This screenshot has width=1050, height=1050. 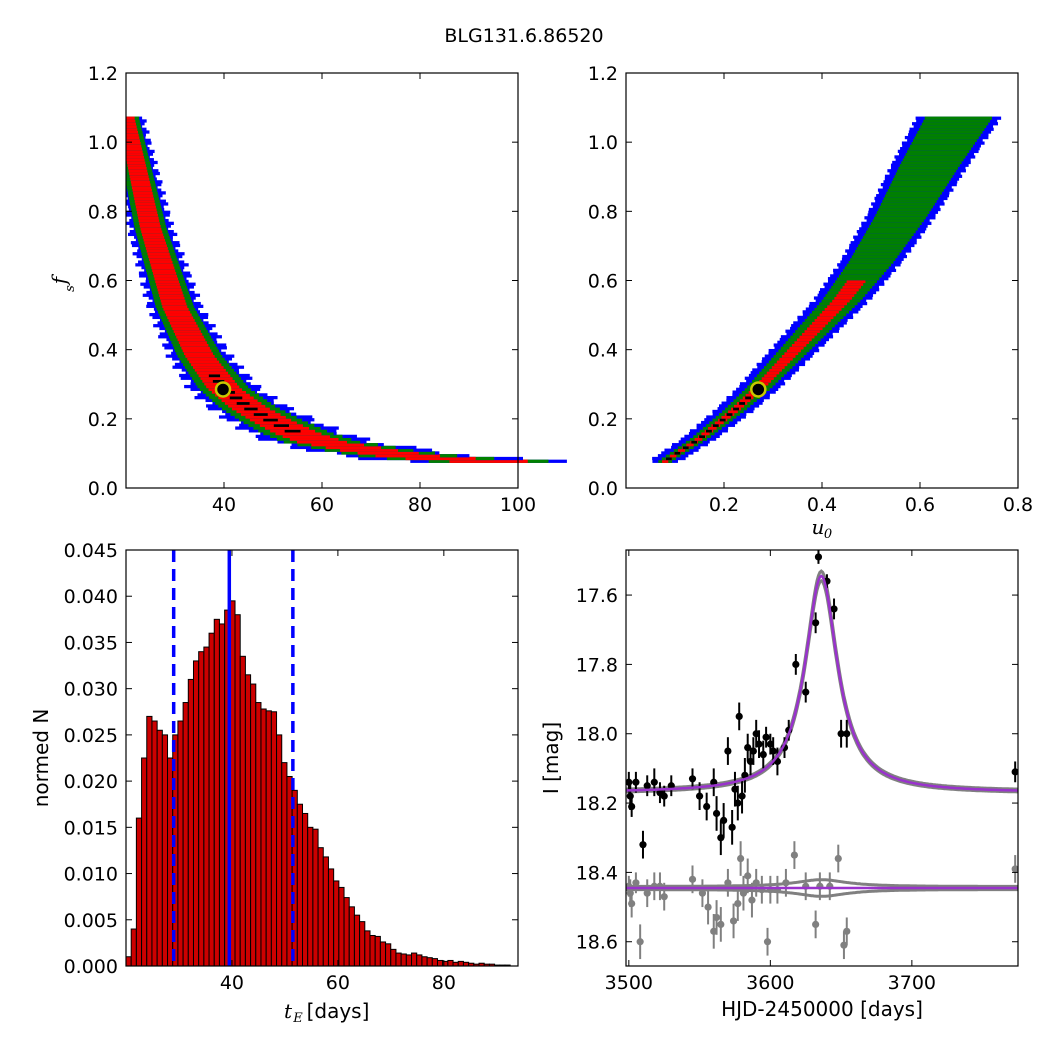 What do you see at coordinates (91, 690) in the screenshot?
I see `y-tick-label: 0.030` at bounding box center [91, 690].